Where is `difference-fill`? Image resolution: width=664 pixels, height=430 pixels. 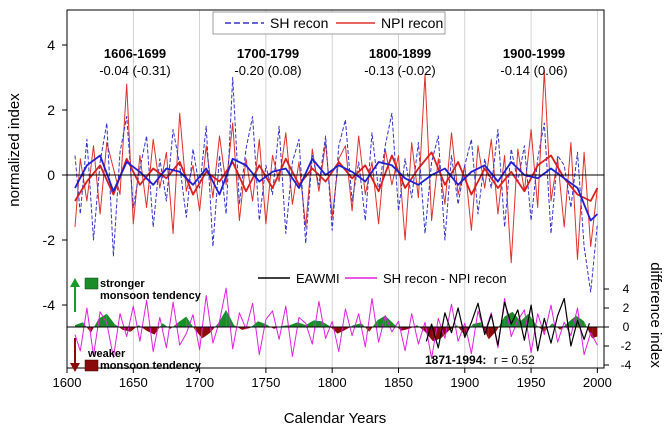 difference-fill is located at coordinates (336, 325).